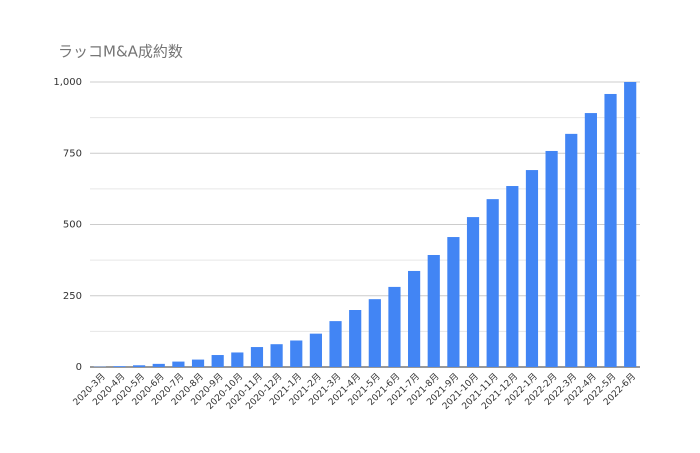 This screenshot has width=700, height=453. What do you see at coordinates (67, 82) in the screenshot?
I see `y-tick-label: 1,000` at bounding box center [67, 82].